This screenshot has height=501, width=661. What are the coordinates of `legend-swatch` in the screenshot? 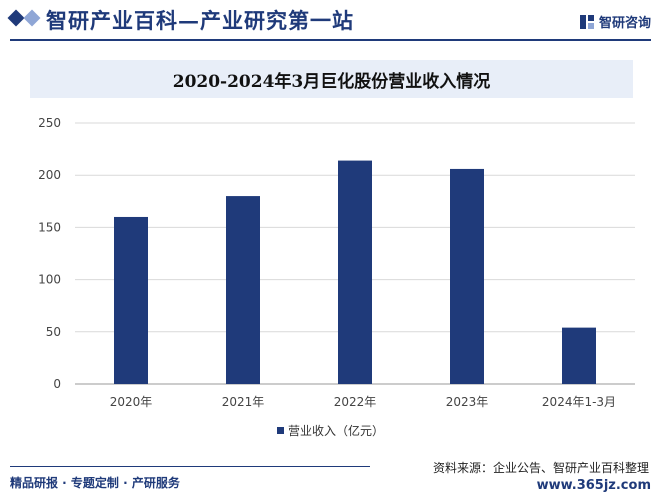 It's located at (280, 430).